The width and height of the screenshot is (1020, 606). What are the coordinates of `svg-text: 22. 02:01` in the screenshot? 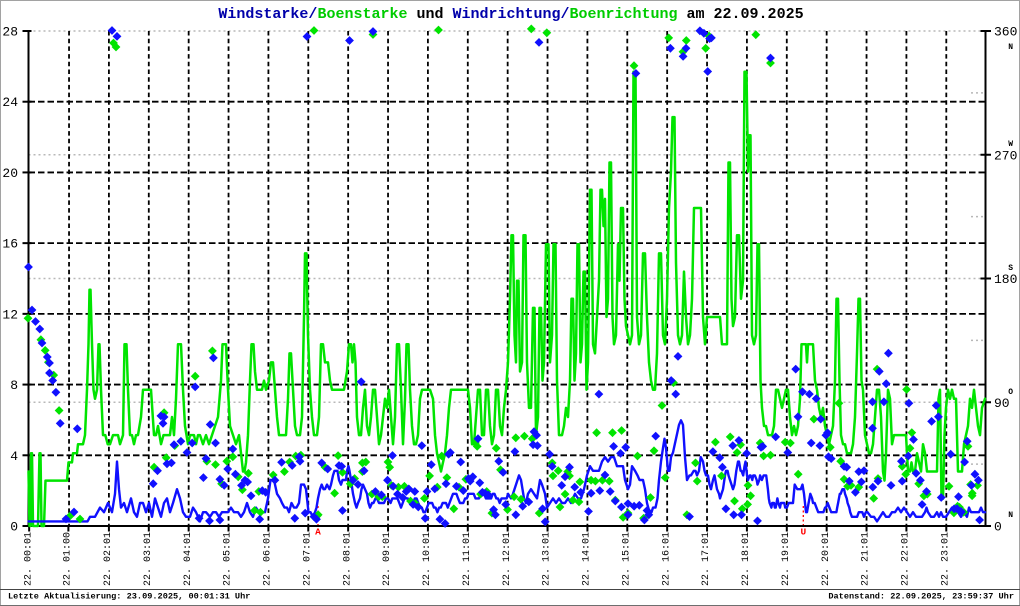 It's located at (108, 559).